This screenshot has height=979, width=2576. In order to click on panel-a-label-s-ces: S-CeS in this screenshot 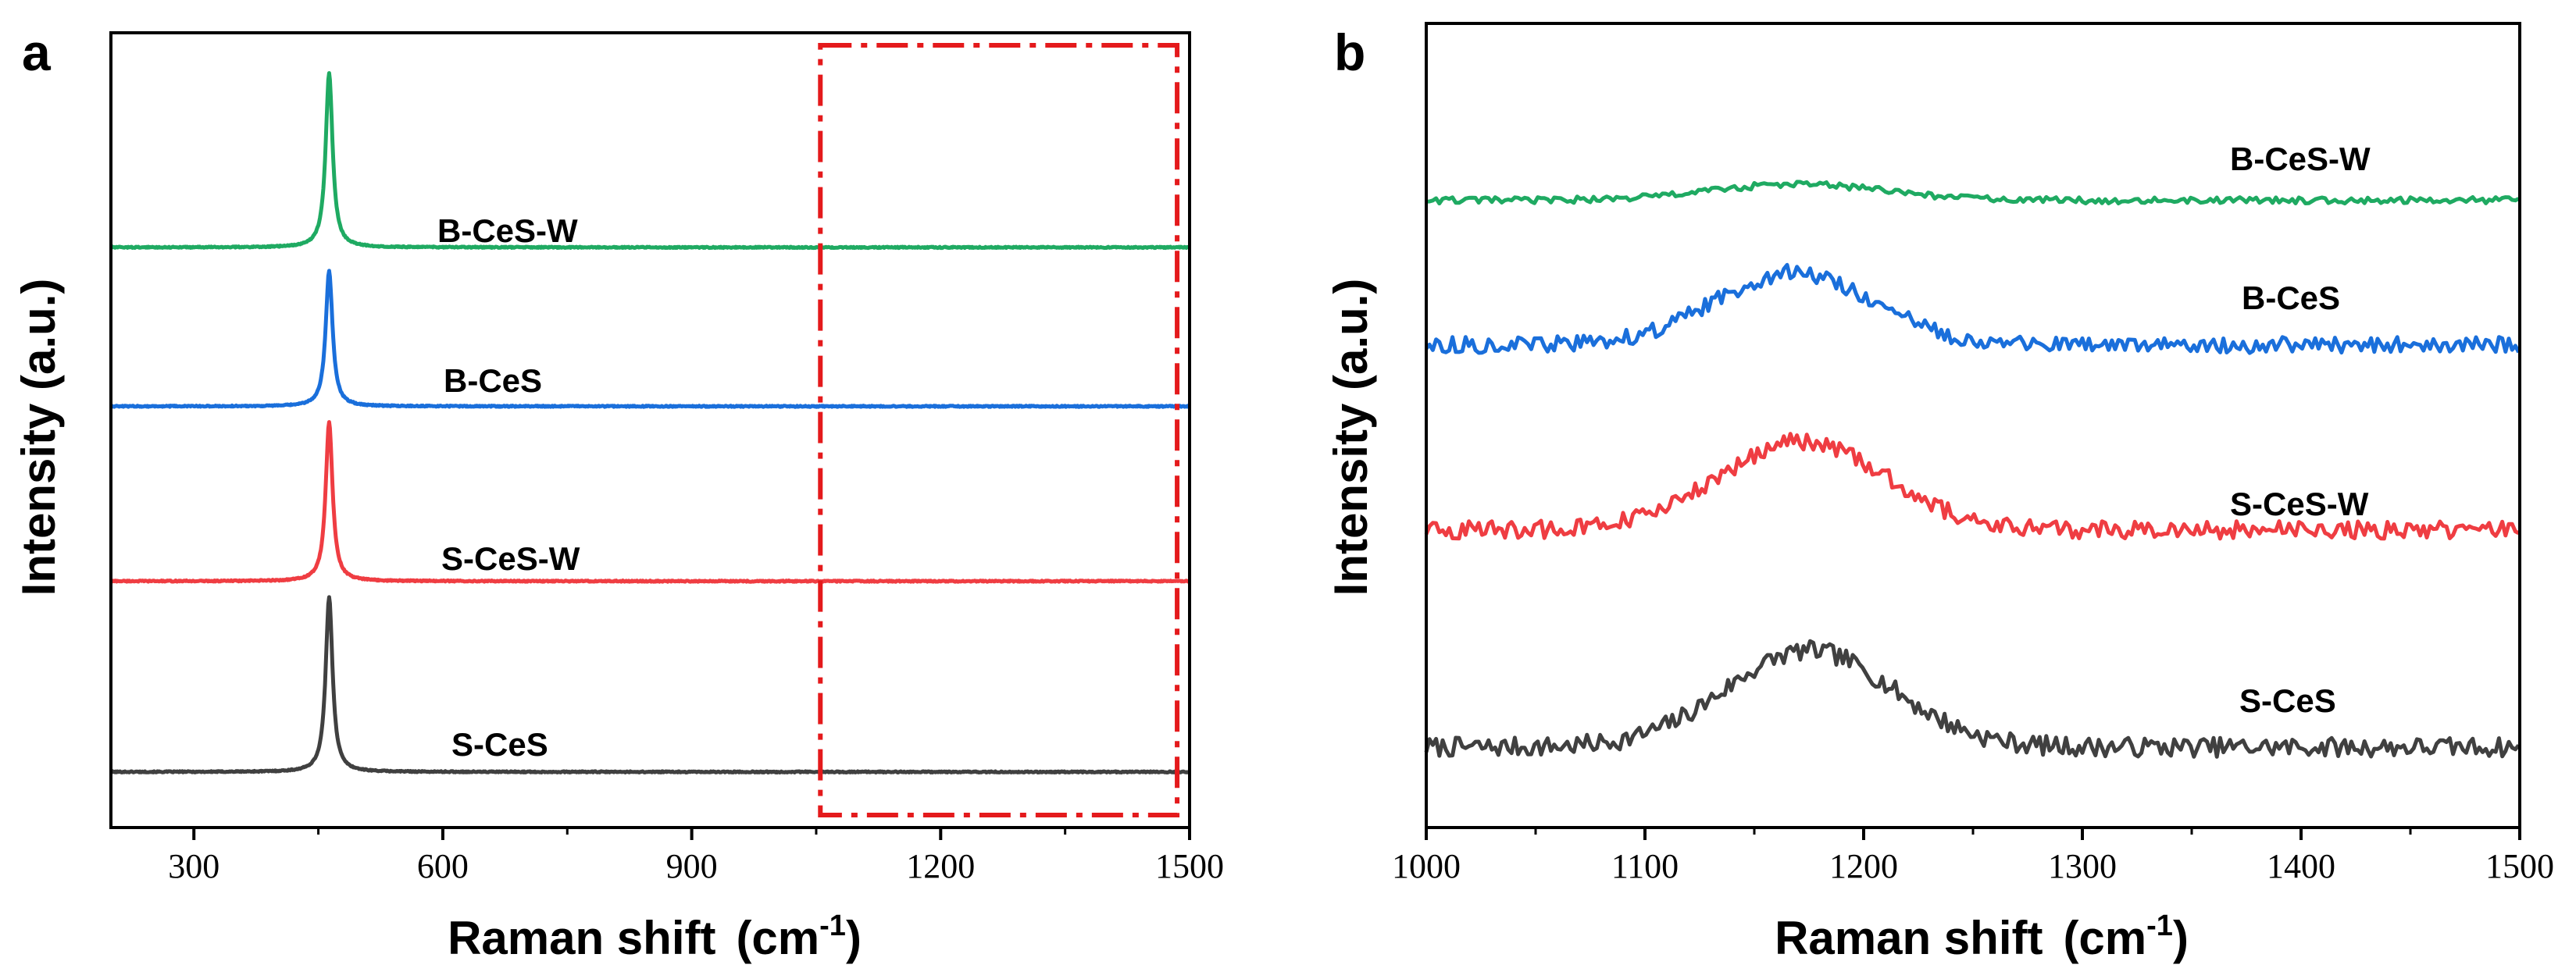, I will do `click(499, 744)`.